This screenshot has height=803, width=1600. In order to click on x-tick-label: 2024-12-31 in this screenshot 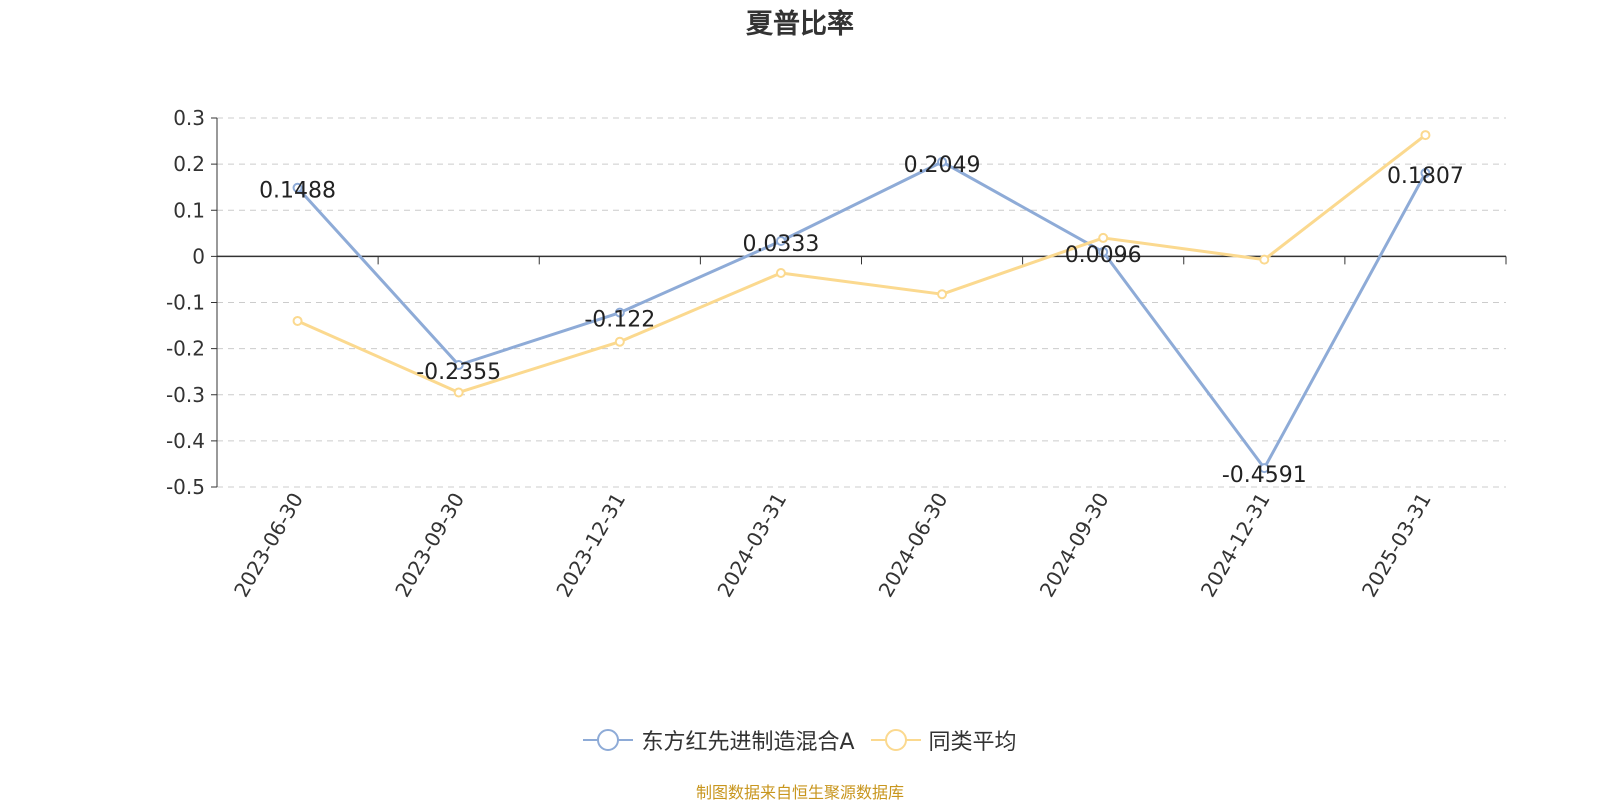, I will do `click(1235, 545)`.